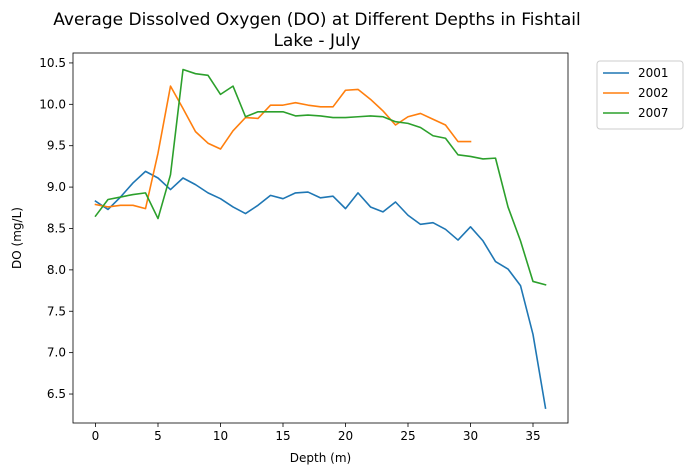  I want to click on y-tick-label: 10.5, so click(52, 63).